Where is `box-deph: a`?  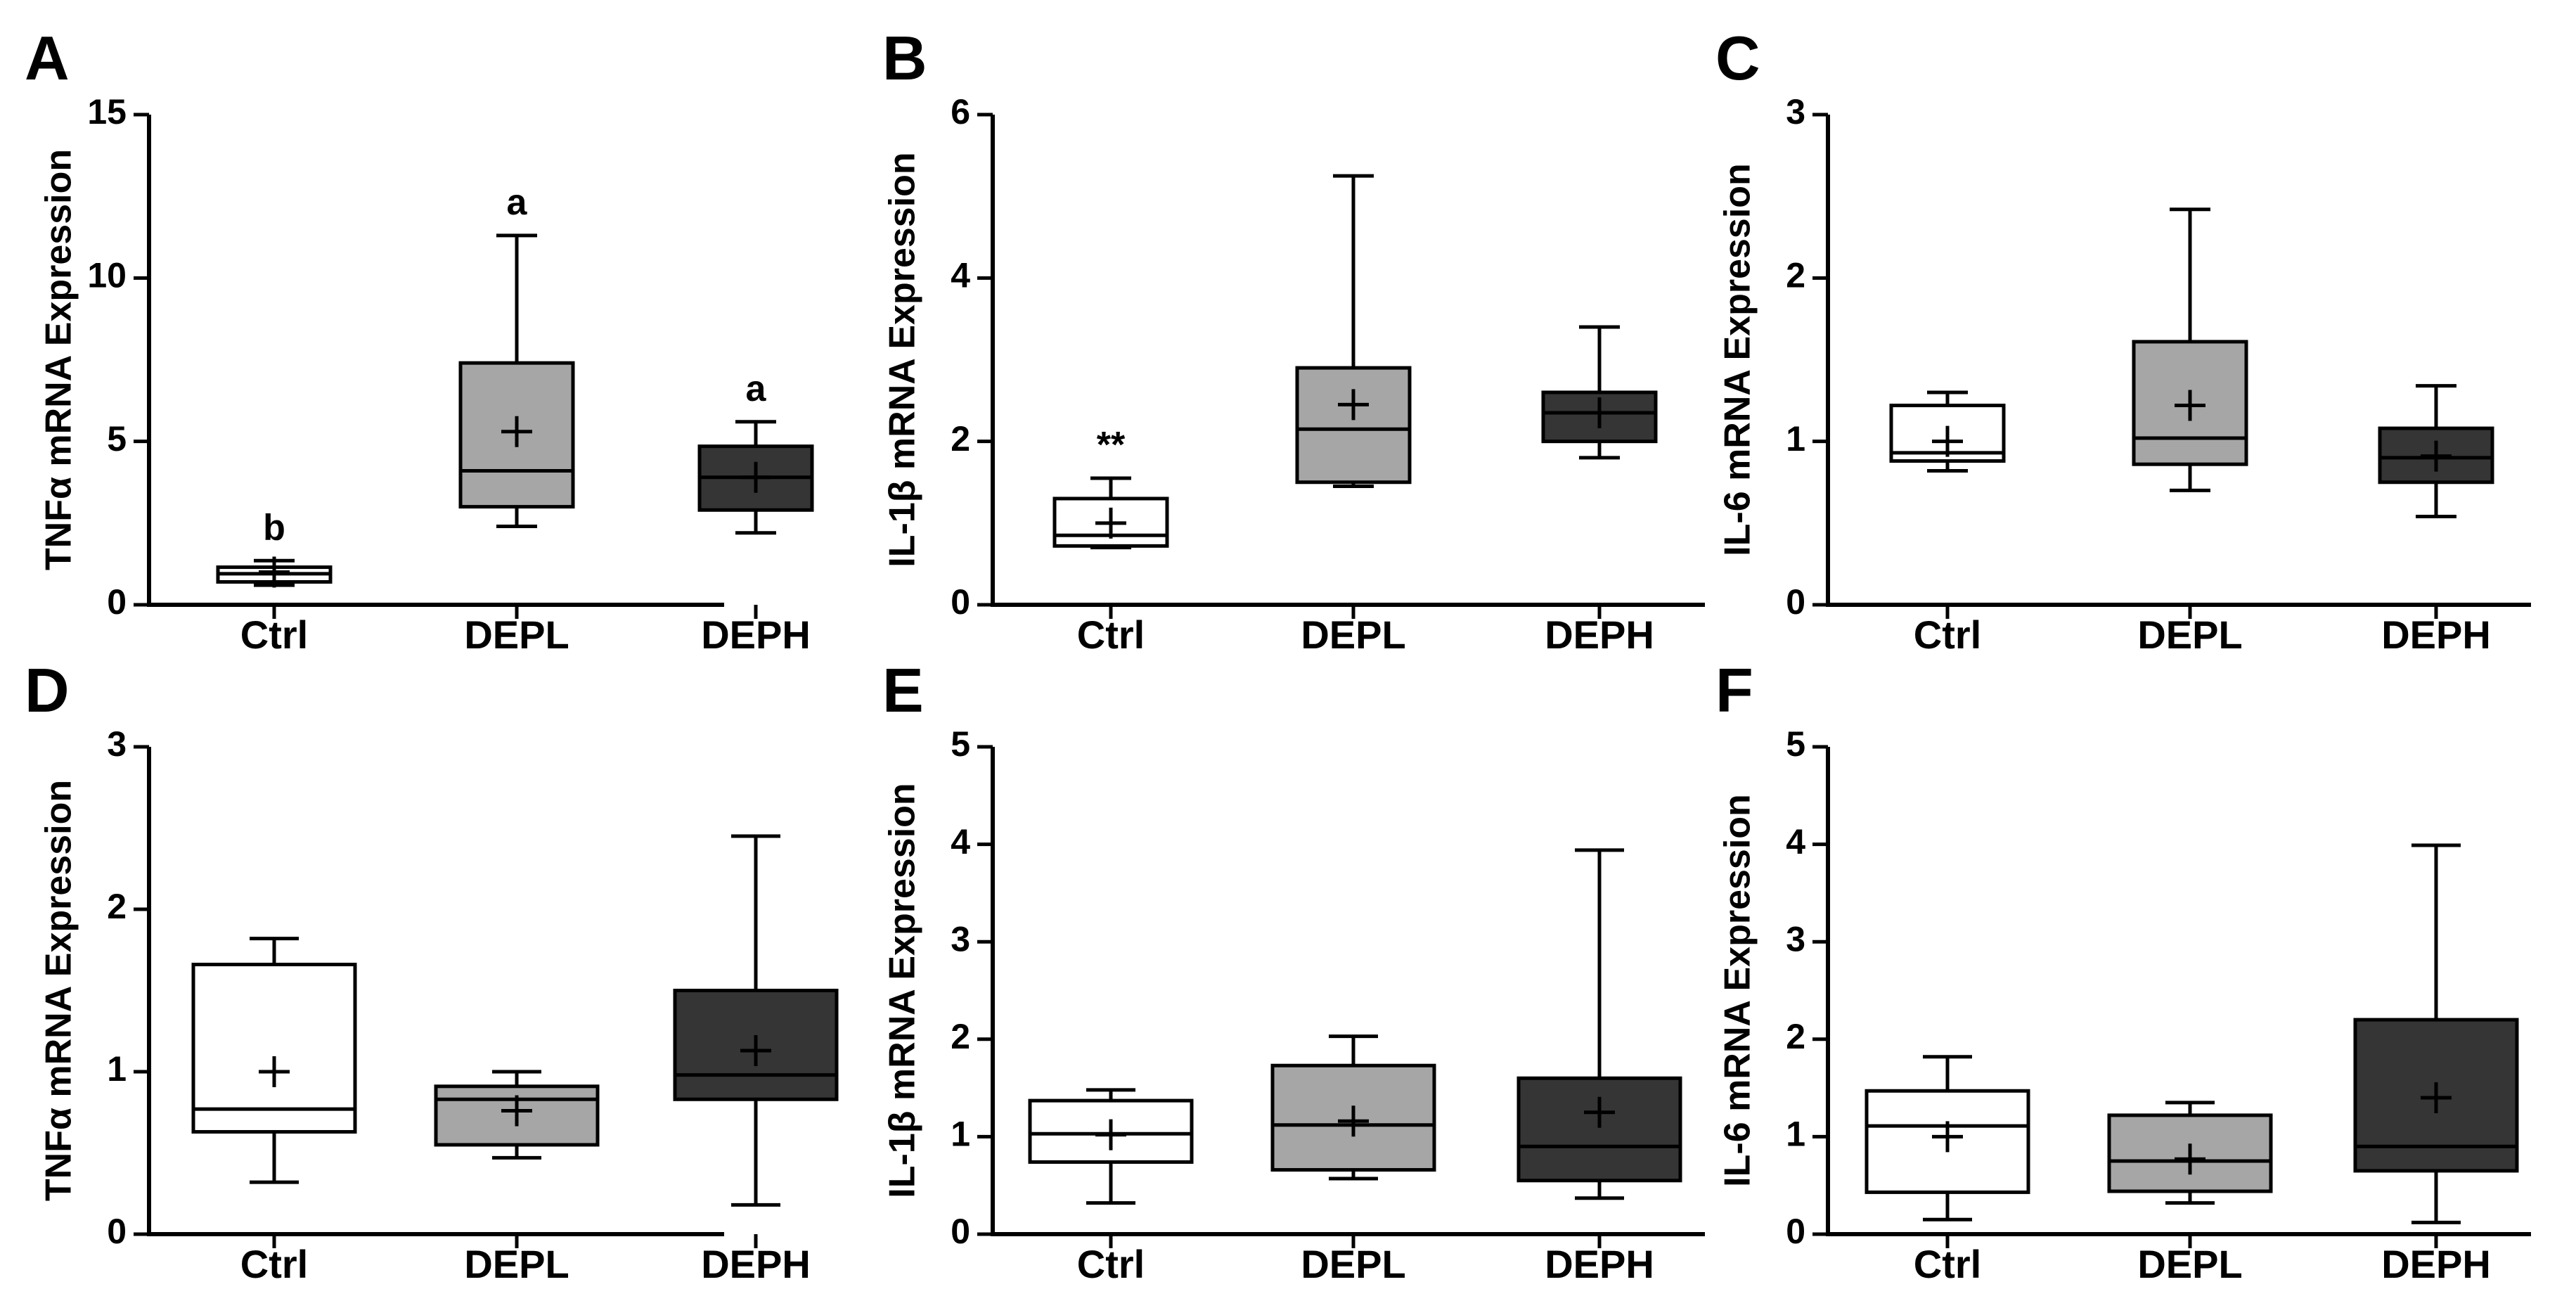 box-deph: a is located at coordinates (755, 451).